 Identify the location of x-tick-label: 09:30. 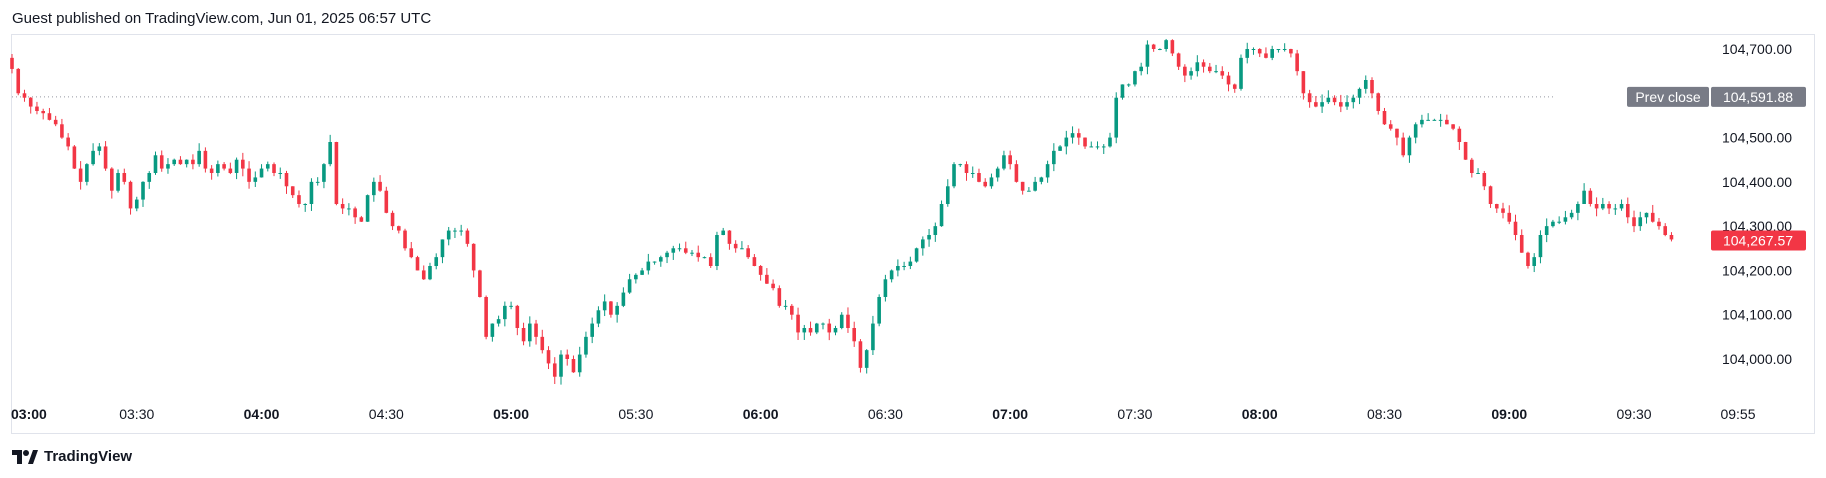
(1634, 414).